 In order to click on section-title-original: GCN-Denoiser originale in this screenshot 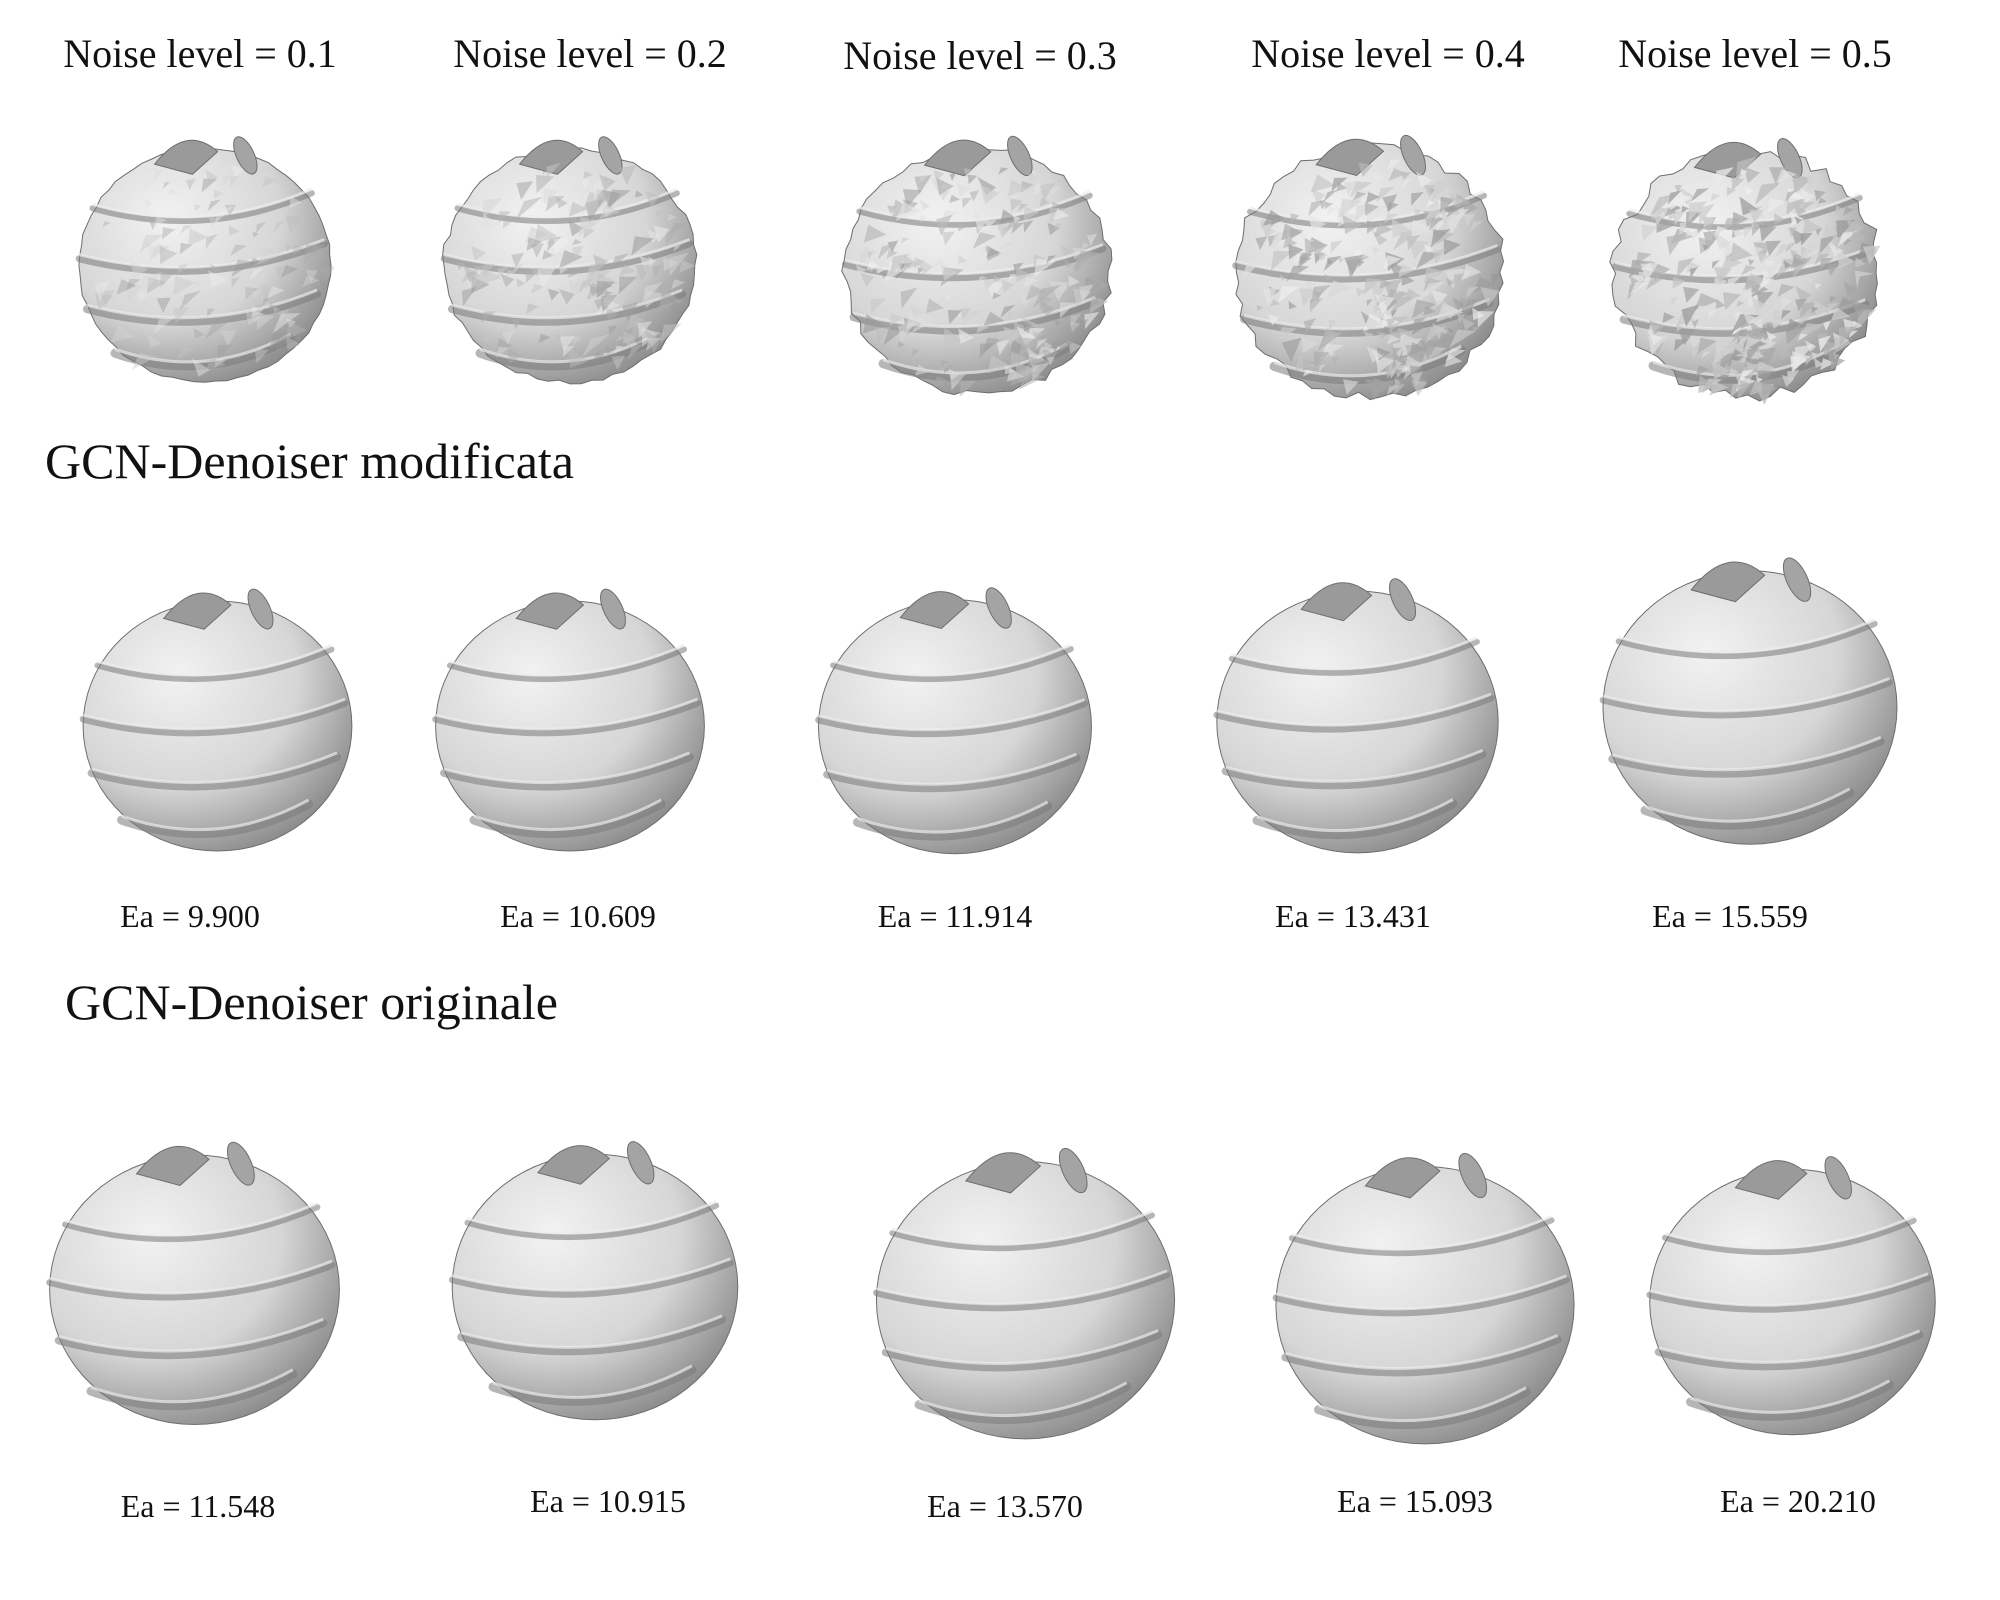, I will do `click(311, 1002)`.